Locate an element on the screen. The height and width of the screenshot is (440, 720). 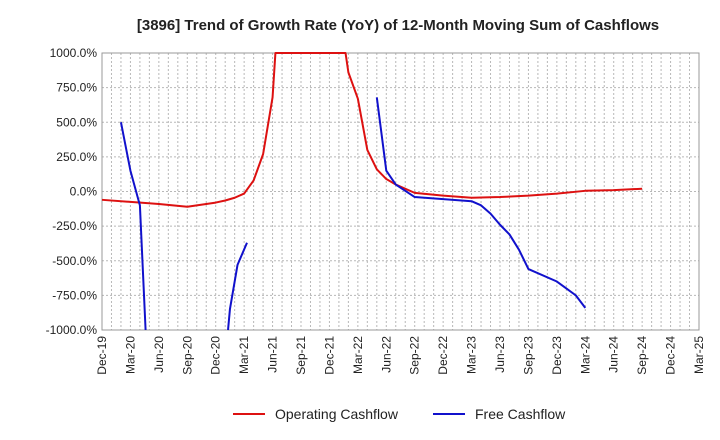
x-tick-label: Jun-22 is located at coordinates (386, 354).